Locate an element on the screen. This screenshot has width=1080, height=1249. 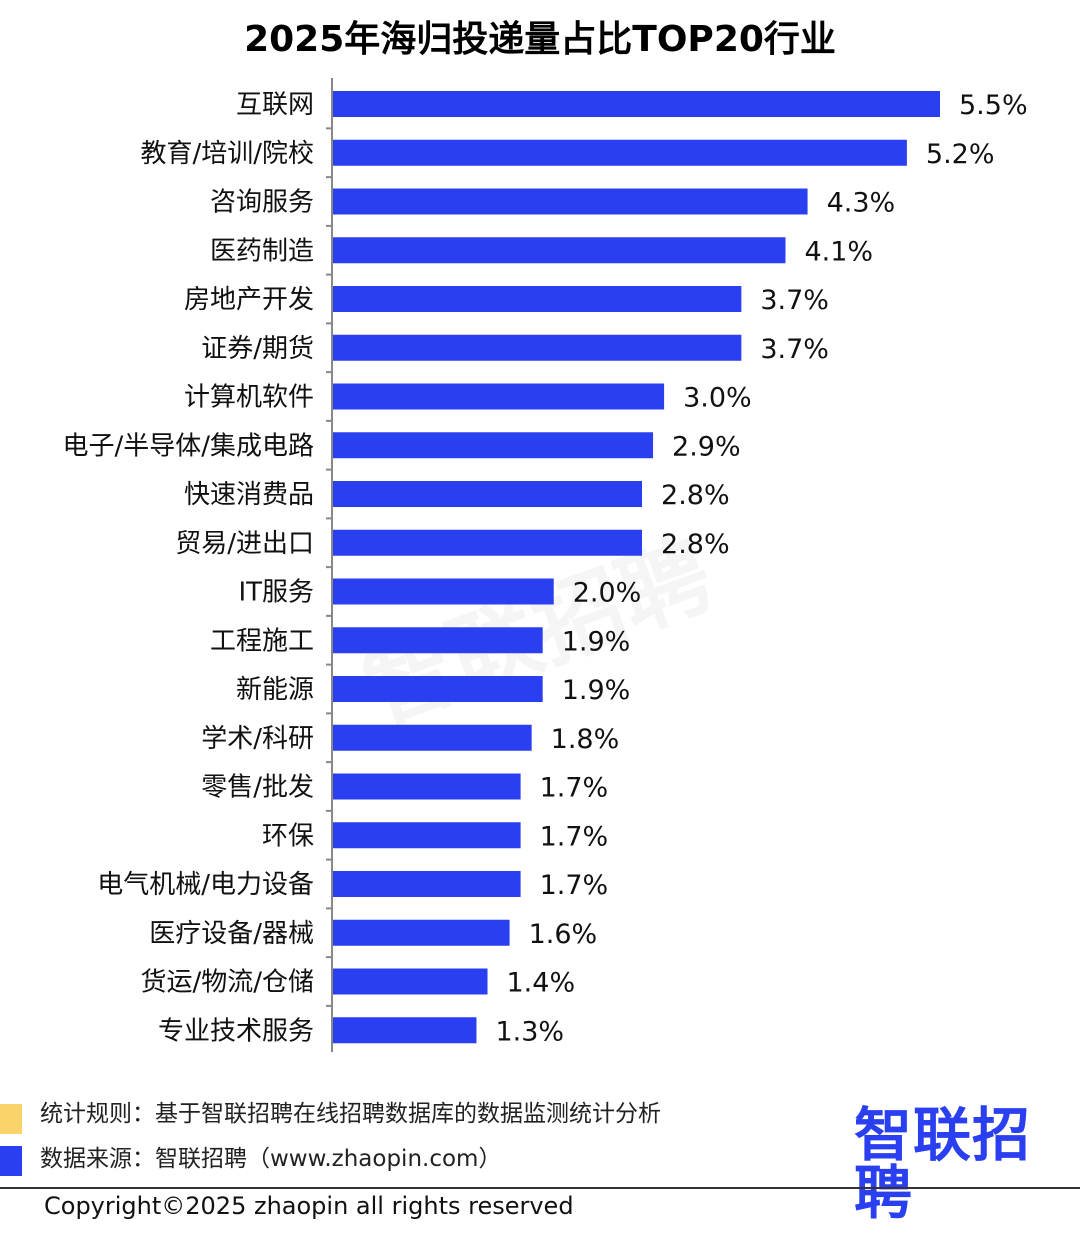
value-label: 2.9% is located at coordinates (706, 446).